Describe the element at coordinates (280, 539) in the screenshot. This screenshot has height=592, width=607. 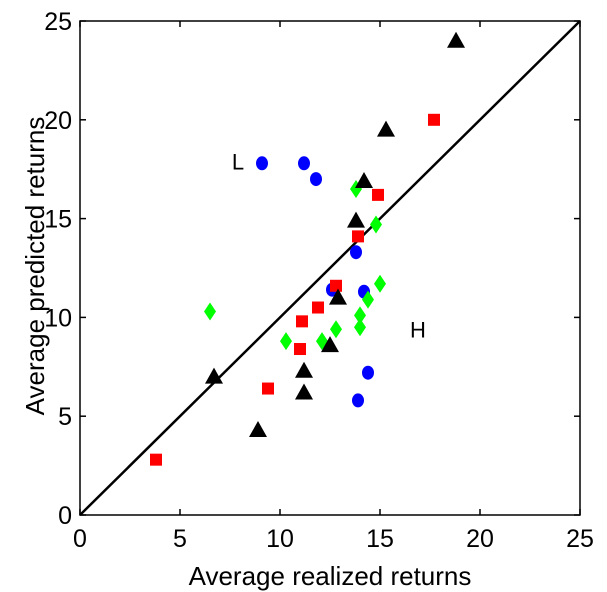
I see `x-tick-label: 10` at that location.